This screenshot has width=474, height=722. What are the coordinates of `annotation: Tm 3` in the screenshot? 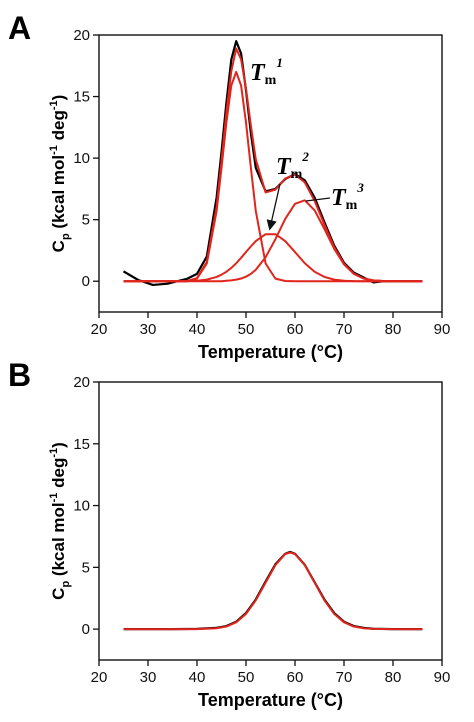 It's located at (347, 196).